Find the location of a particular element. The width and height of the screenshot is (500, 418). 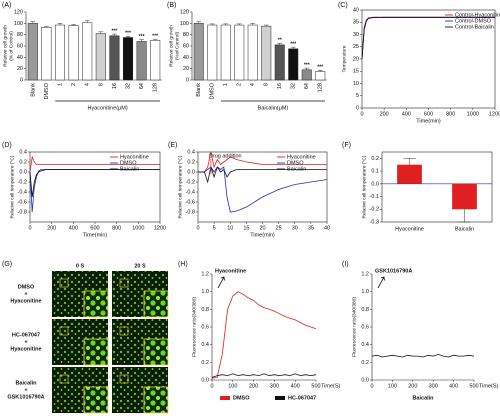

annotation-arrow is located at coordinates (381, 282).